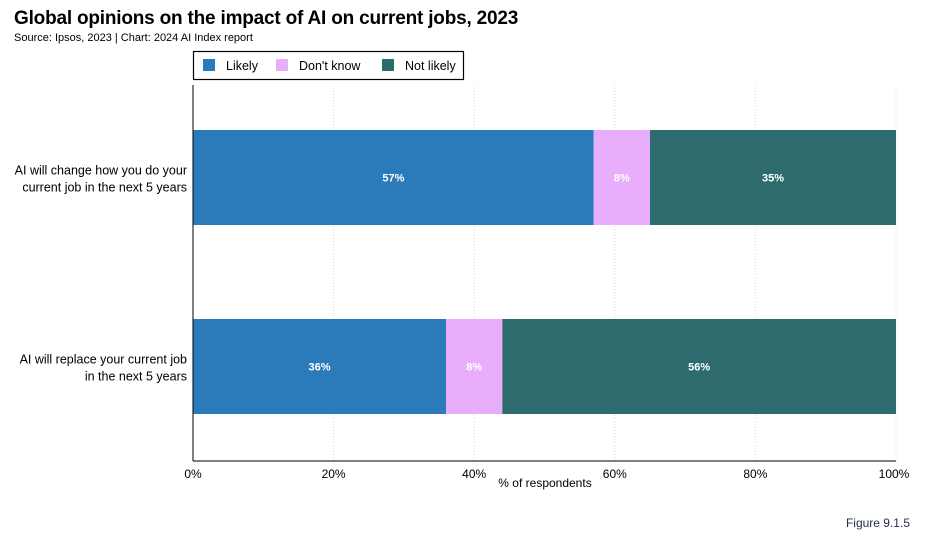 The image size is (943, 550). Describe the element at coordinates (877, 523) in the screenshot. I see `figure-label: Figure 9.1.5` at that location.